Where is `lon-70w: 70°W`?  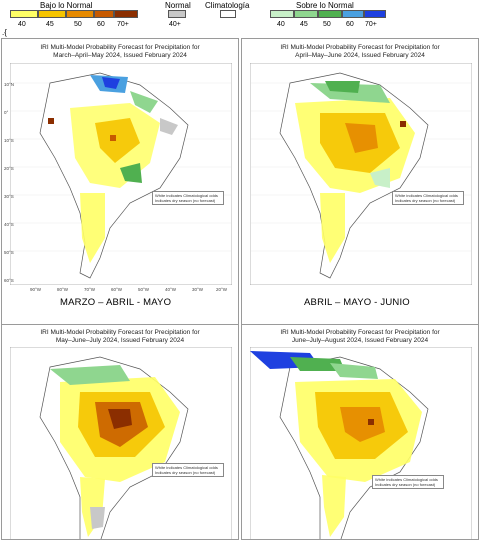
lon-70w: 70°W is located at coordinates (90, 289).